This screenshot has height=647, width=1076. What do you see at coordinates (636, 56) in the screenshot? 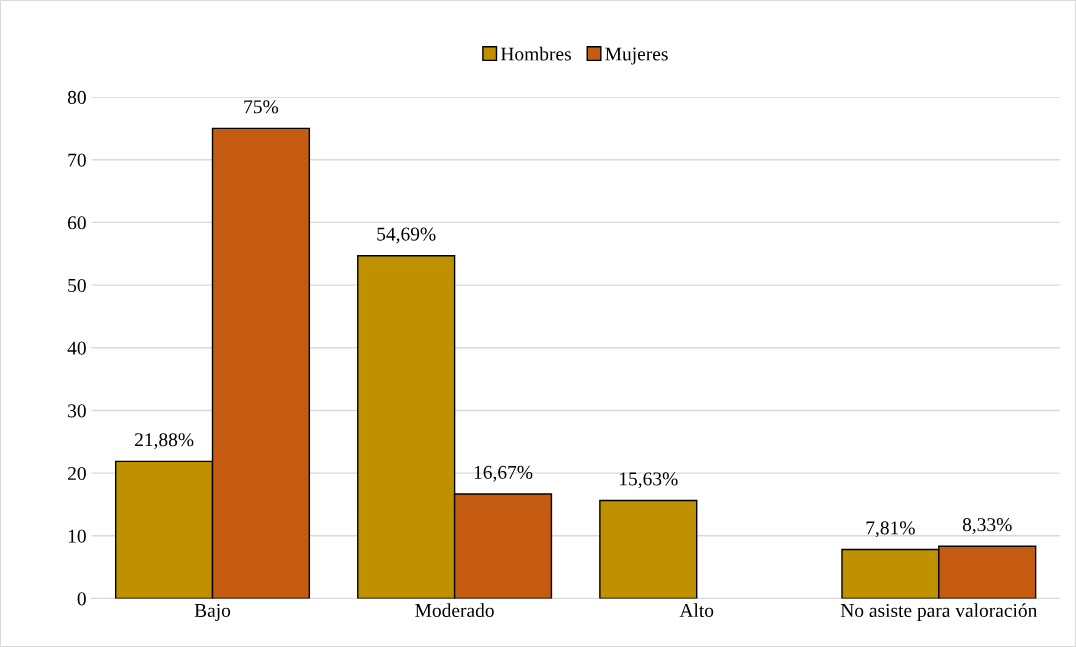
I see `legend-label: Mujeres` at bounding box center [636, 56].